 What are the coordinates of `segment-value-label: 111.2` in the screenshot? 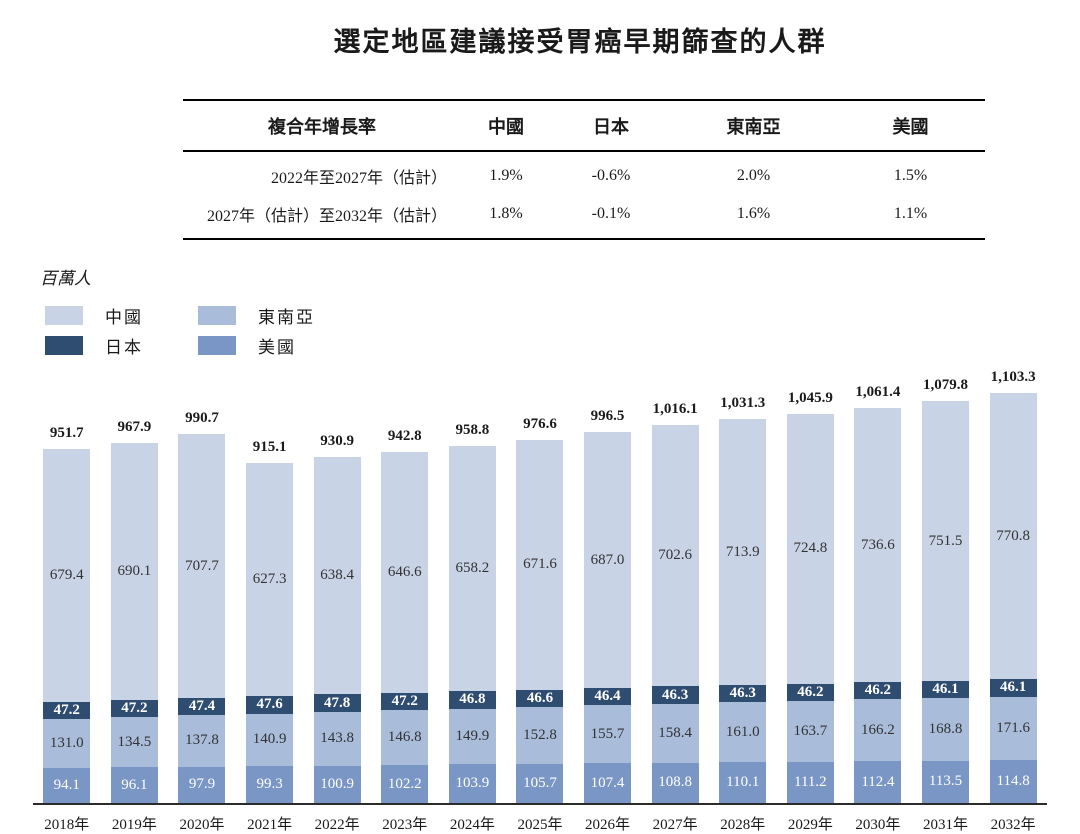 It's located at (810, 781).